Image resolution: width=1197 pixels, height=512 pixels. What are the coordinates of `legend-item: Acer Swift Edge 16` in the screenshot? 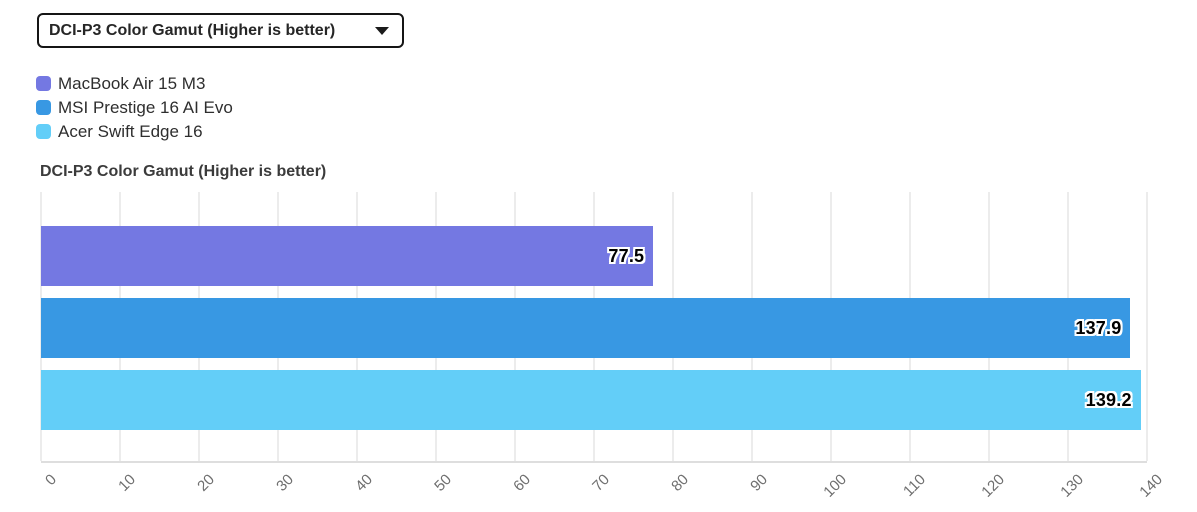 It's located at (134, 131).